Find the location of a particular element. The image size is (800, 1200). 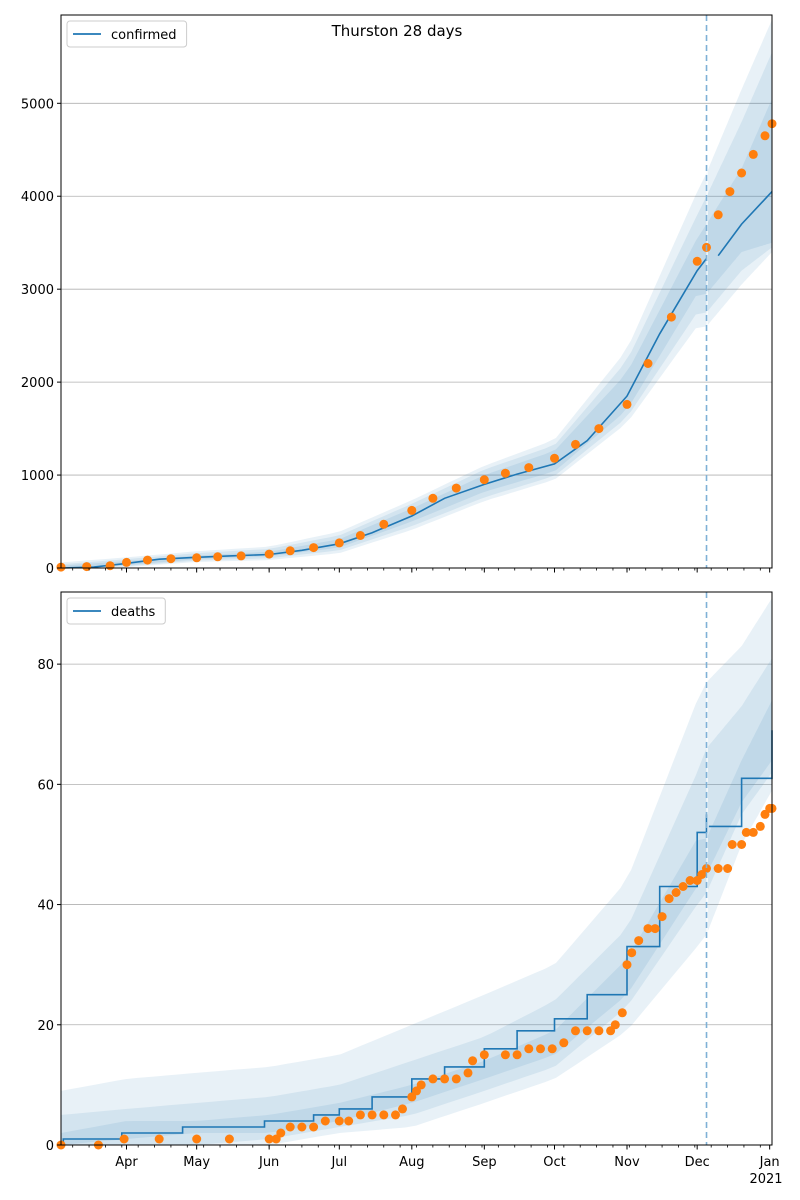

deaths-y-tick-label: 80 is located at coordinates (45, 665).